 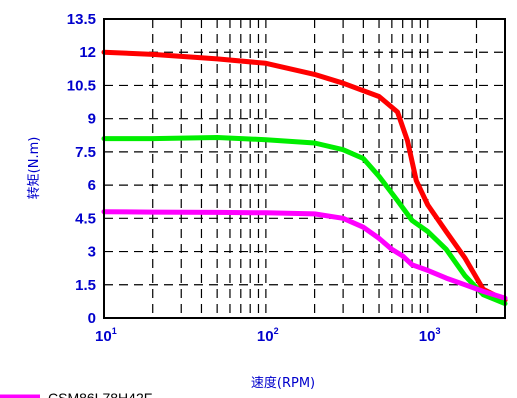 What do you see at coordinates (85, 285) in the screenshot?
I see `y-tick-label: 1.5` at bounding box center [85, 285].